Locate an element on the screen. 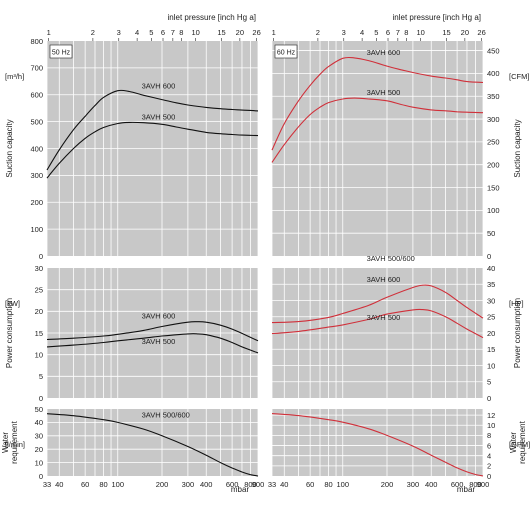 The width and height of the screenshot is (530, 515). top-tick-label: 7 is located at coordinates (398, 32).